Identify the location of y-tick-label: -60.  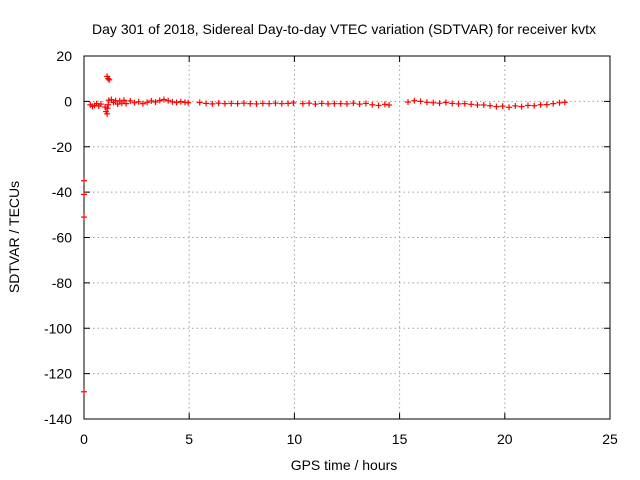
(62, 238).